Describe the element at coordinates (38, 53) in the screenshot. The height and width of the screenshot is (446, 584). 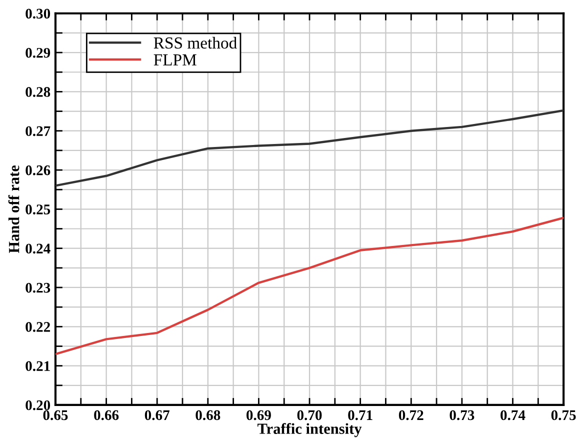
I see `y-tick-label: 0.29` at that location.